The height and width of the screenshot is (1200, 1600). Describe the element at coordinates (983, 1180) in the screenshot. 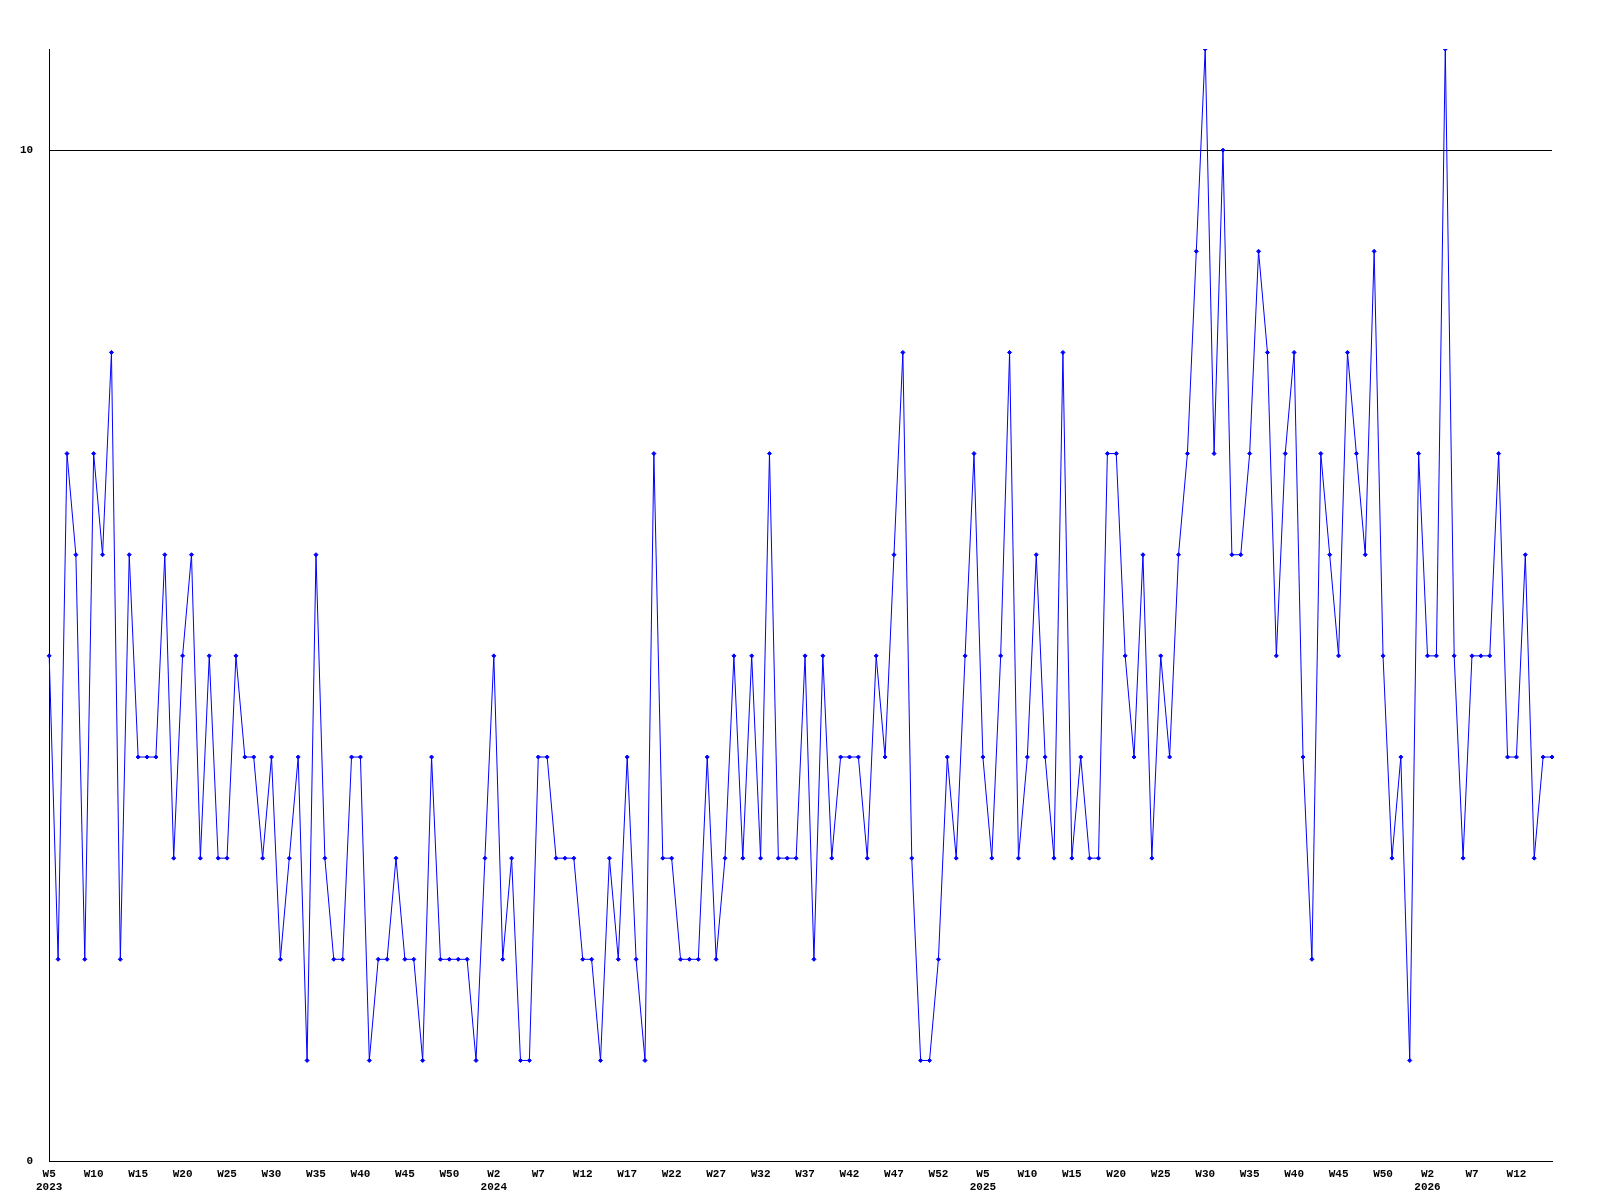

I see `x-tick-label: W5 2025` at that location.